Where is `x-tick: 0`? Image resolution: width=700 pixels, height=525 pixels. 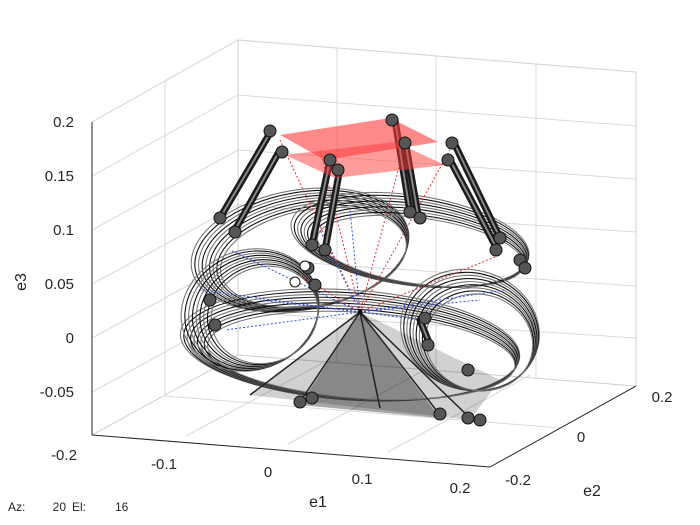 x-tick: 0 is located at coordinates (268, 472).